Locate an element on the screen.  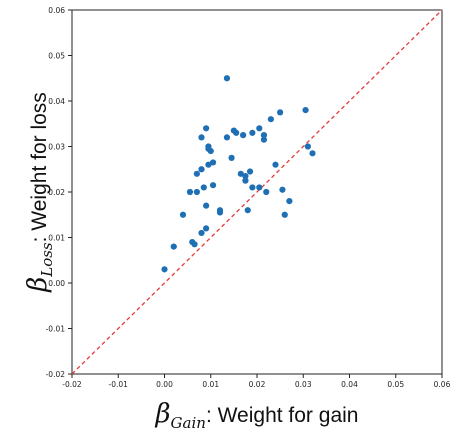
x-tick-label: 0.06 is located at coordinates (442, 384).